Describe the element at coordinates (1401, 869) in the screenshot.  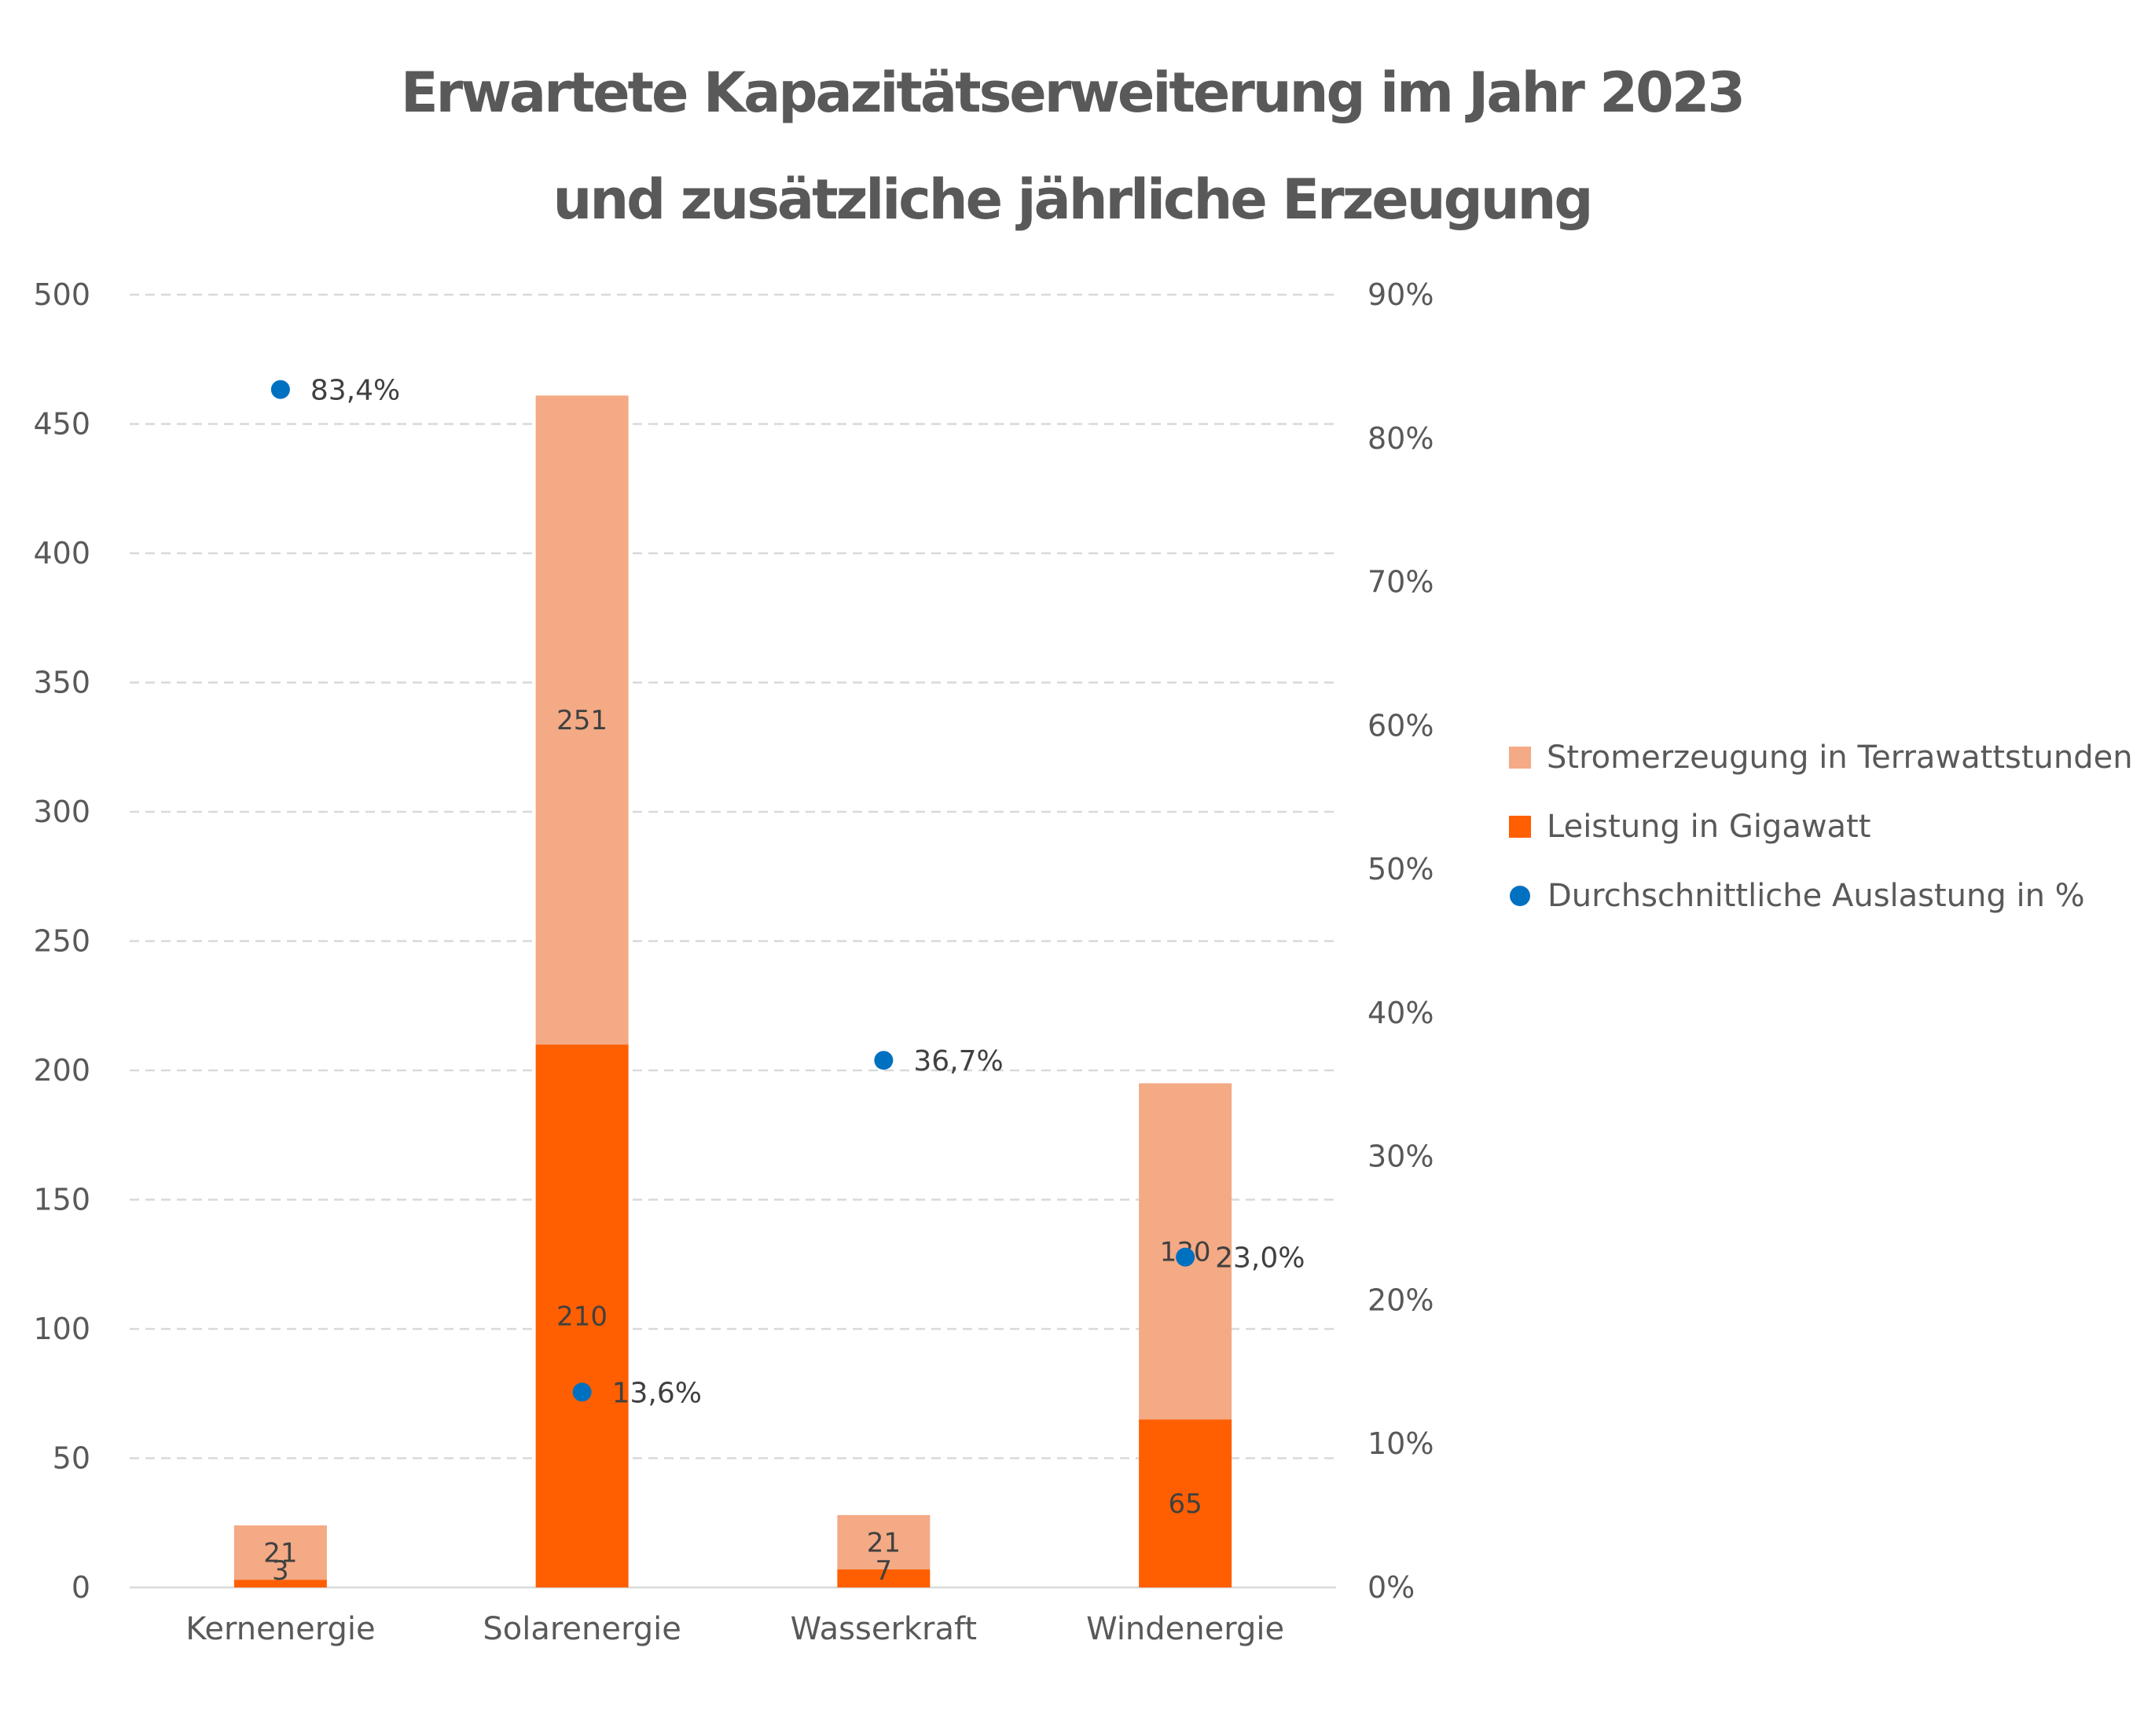
I see `right-axis-tick-label: 50%` at that location.